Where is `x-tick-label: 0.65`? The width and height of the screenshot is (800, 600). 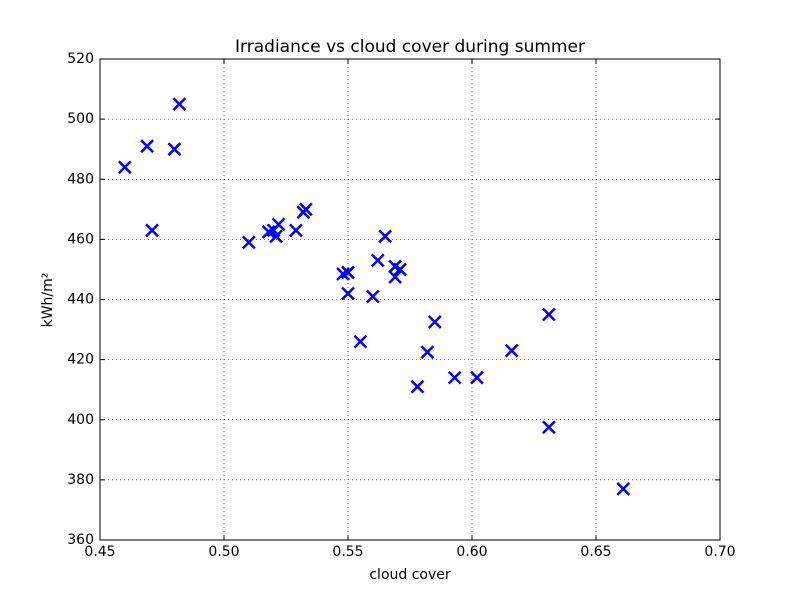
x-tick-label: 0.65 is located at coordinates (595, 552).